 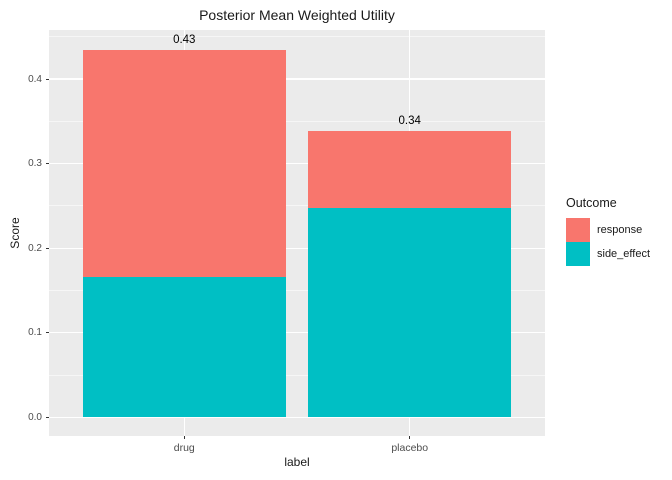 I want to click on legend: Outcome response side_effect, so click(x=618, y=231).